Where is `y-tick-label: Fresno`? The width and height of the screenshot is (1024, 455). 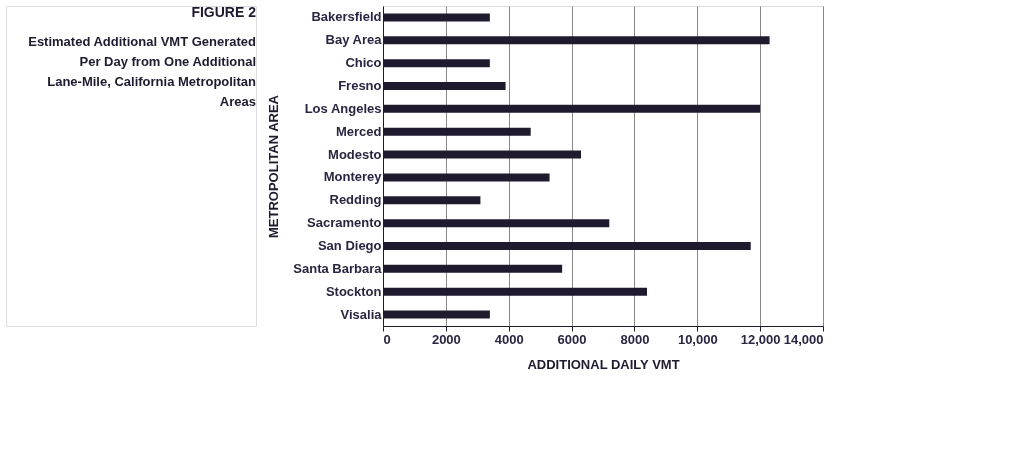
y-tick-label: Fresno is located at coordinates (360, 85).